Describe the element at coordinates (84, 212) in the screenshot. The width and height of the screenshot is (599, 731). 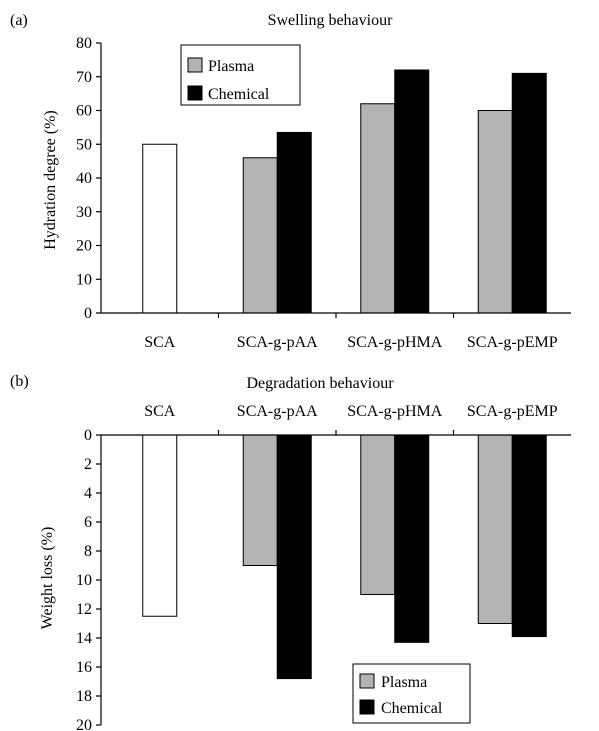
I see `y-tick-label: 30` at that location.